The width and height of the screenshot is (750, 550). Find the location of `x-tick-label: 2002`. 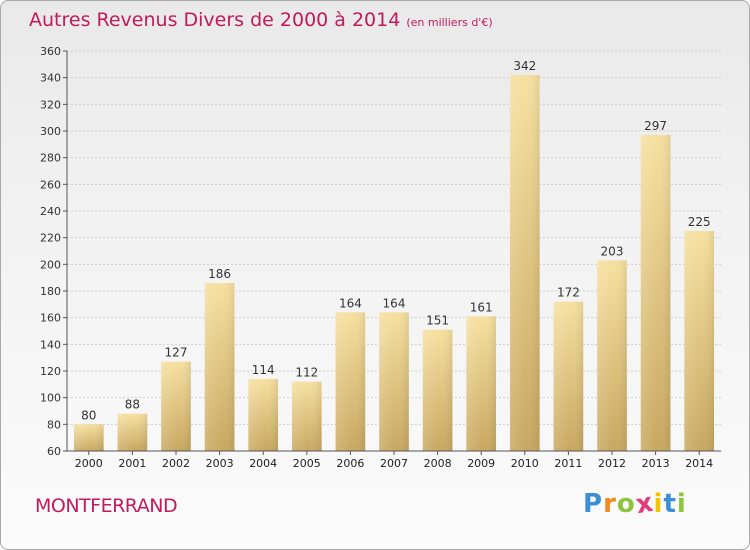

x-tick-label: 2002 is located at coordinates (176, 463).